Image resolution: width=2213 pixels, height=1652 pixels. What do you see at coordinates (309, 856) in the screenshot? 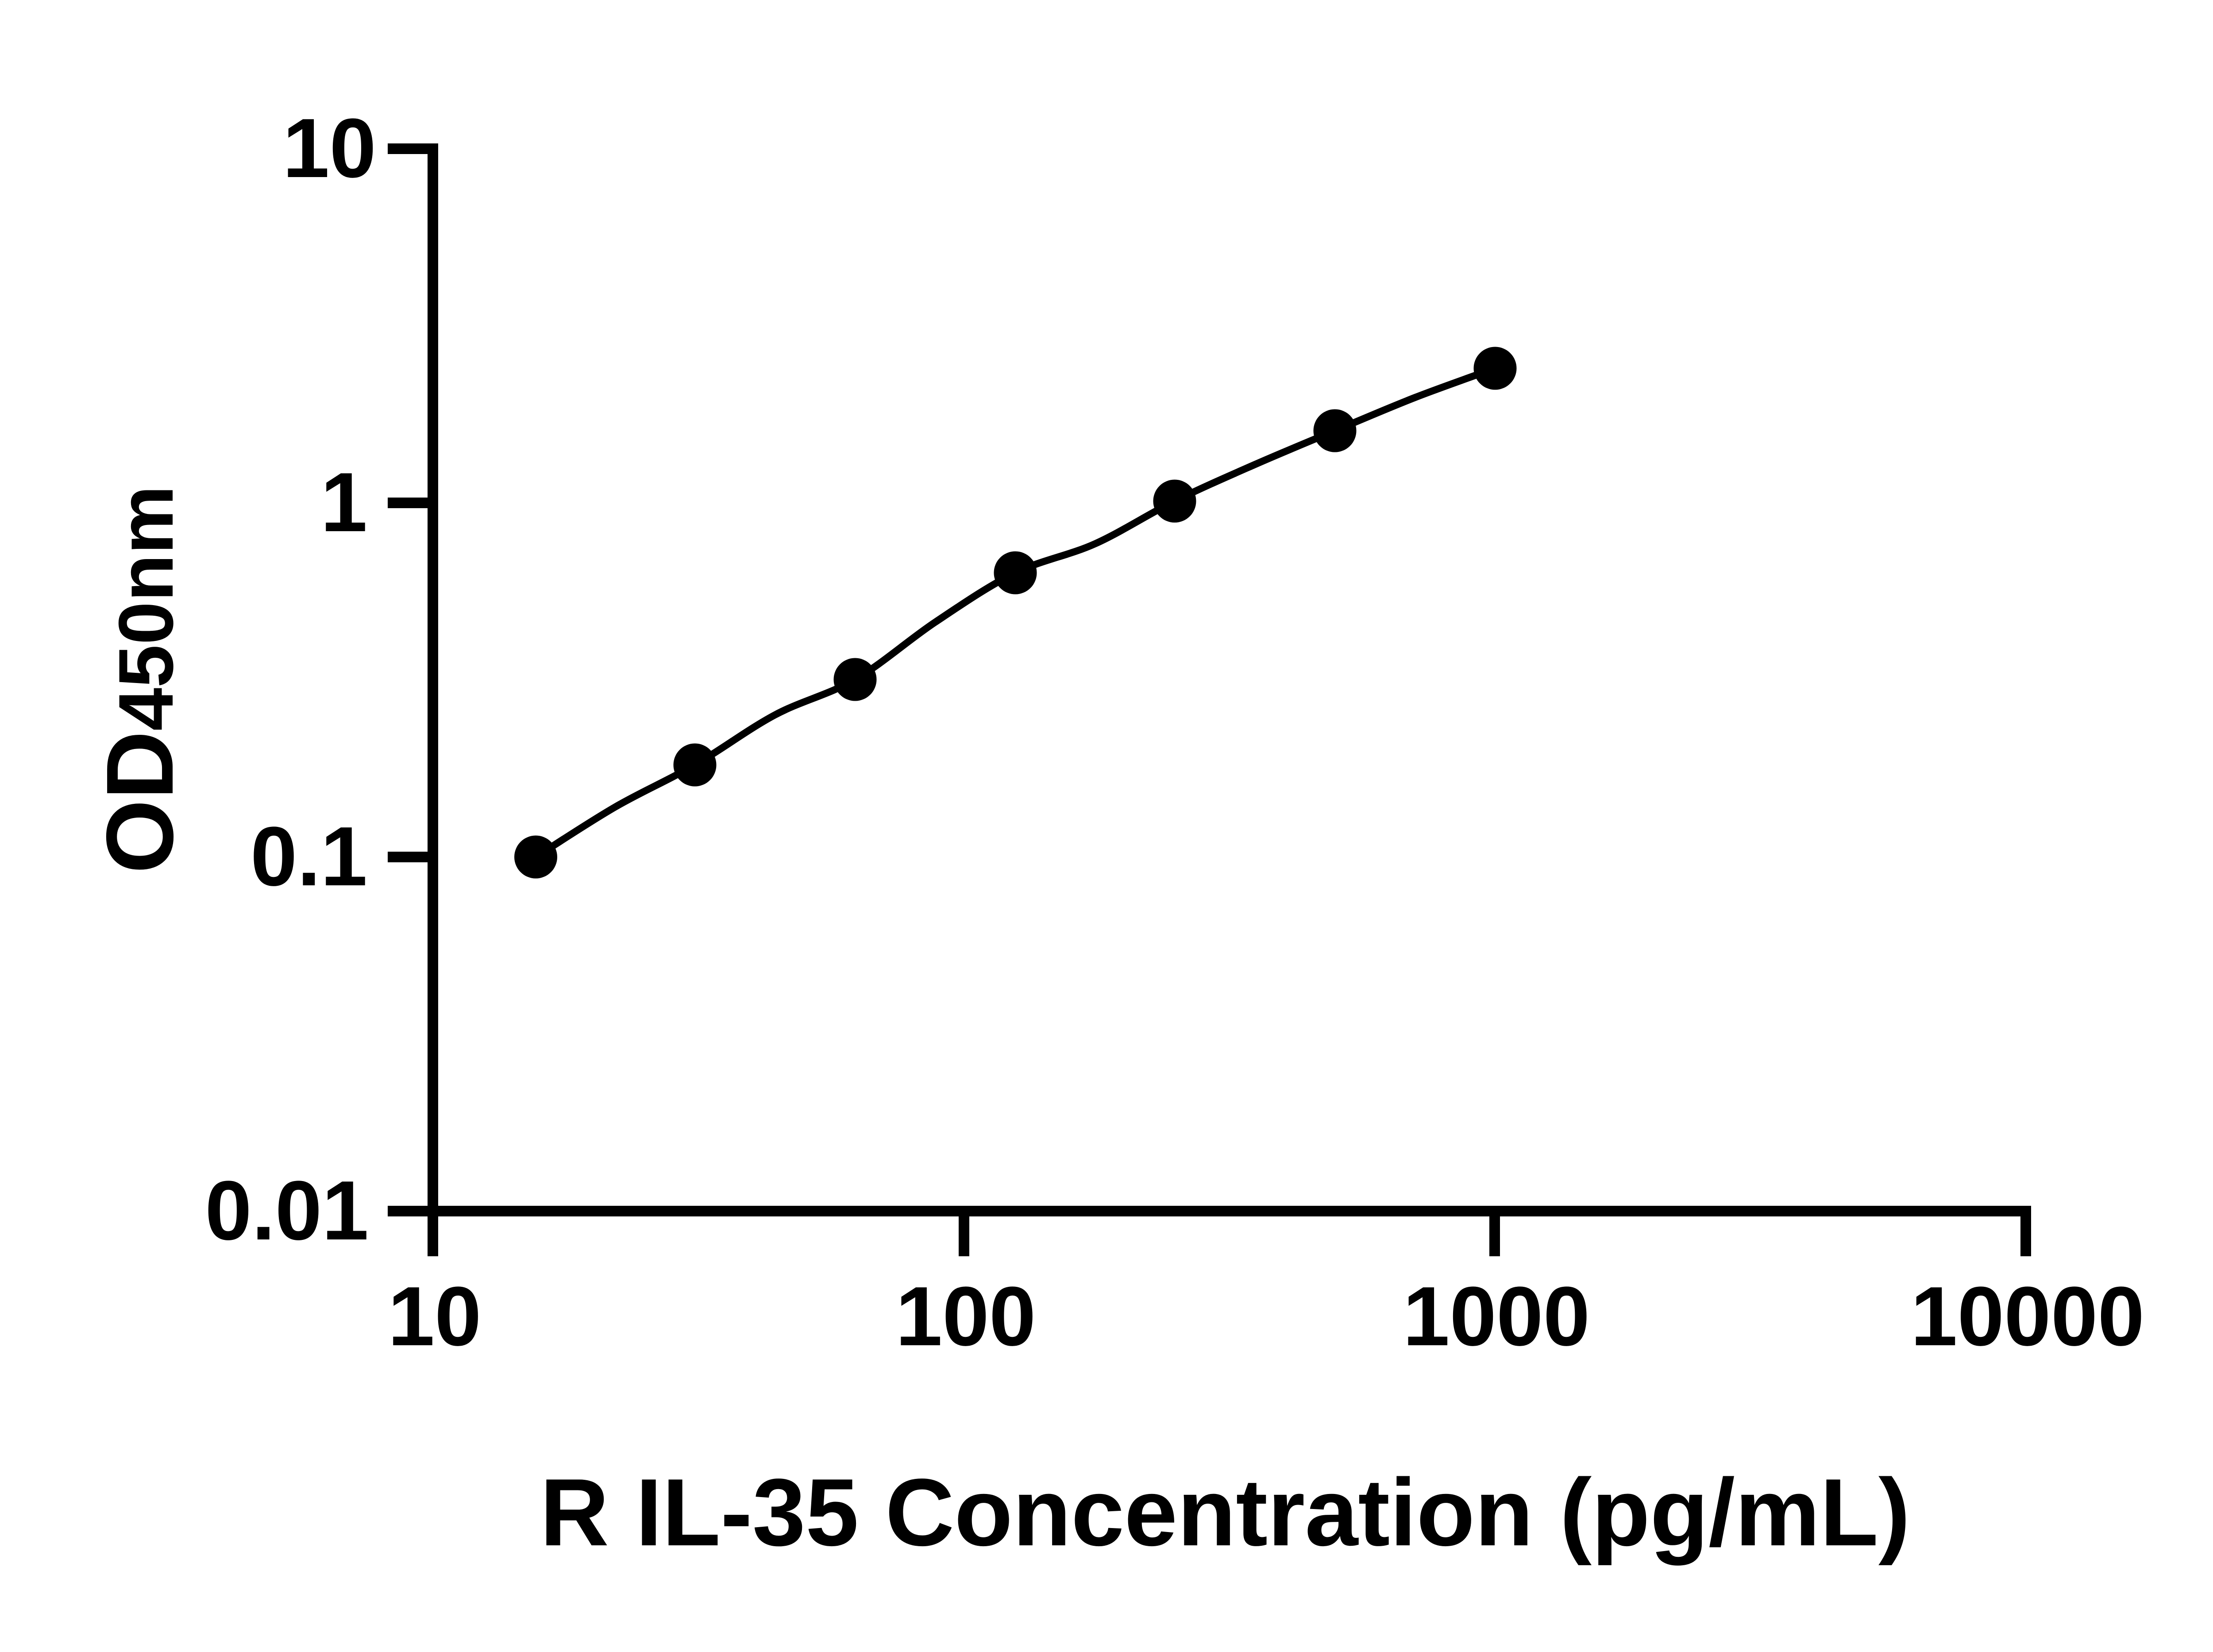
I see `svg-text: 0.1` at bounding box center [309, 856].